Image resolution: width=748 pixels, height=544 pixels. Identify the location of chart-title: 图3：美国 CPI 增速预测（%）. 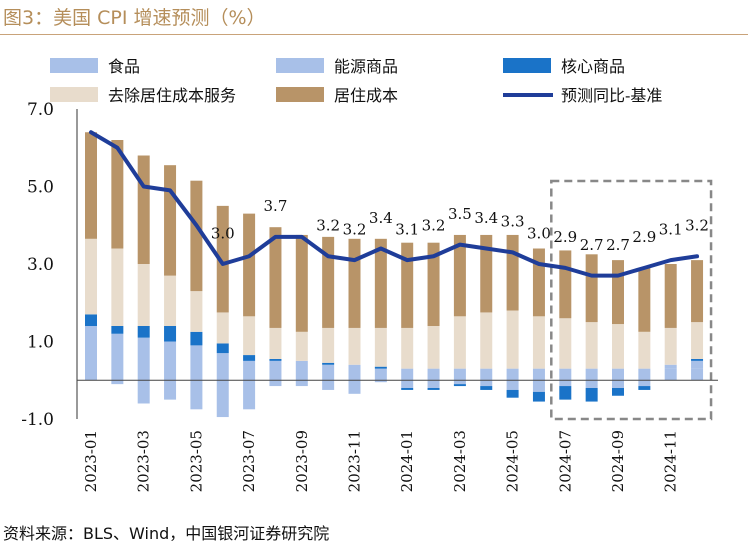
(134, 18).